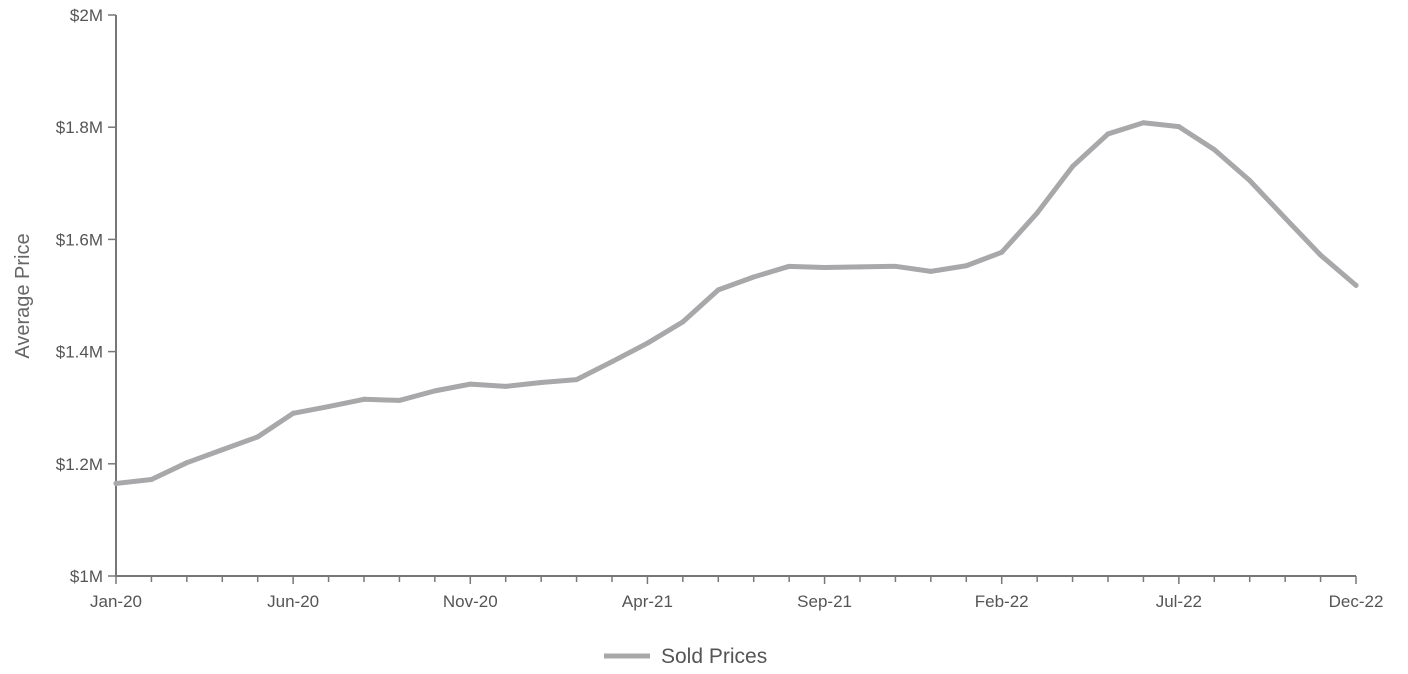 The height and width of the screenshot is (674, 1408). Describe the element at coordinates (86, 576) in the screenshot. I see `y-tick-label: $1M` at that location.